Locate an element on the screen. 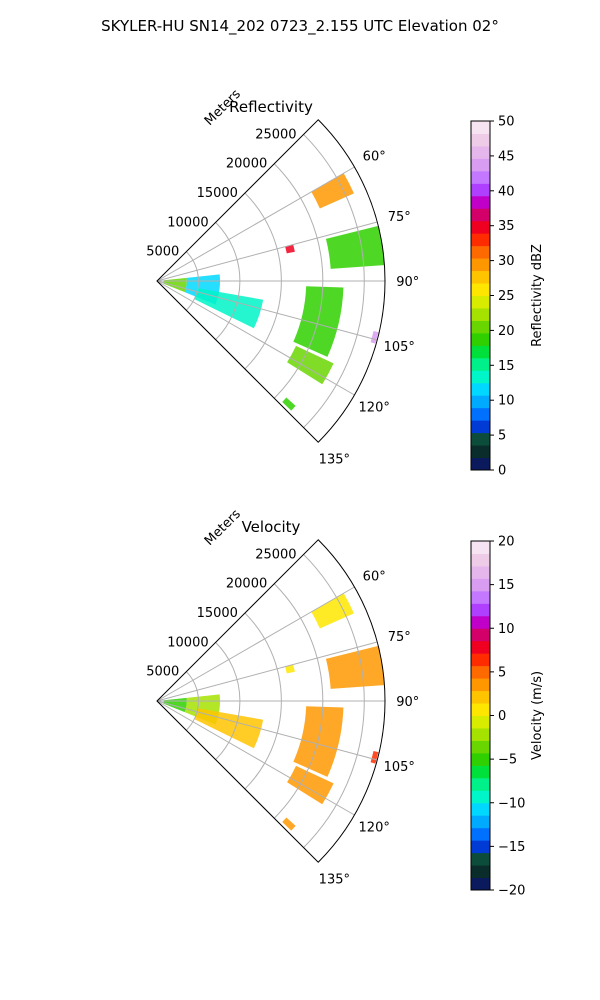 This screenshot has height=1000, width=600. colorbar-tick-label-6: 30 is located at coordinates (506, 261).